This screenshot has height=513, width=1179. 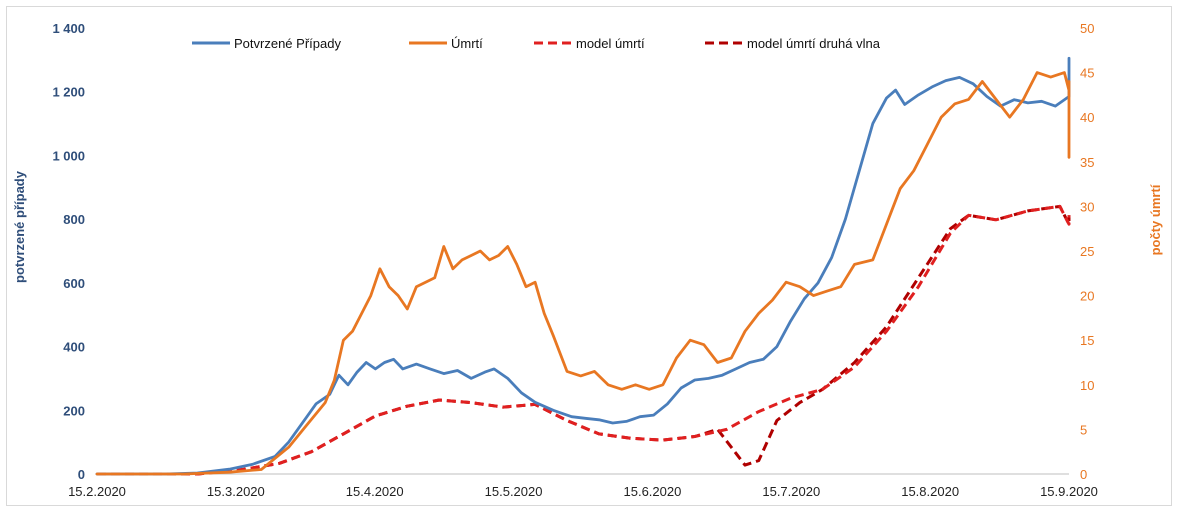 I want to click on x-tick-label: 15.5.2020, so click(x=514, y=491).